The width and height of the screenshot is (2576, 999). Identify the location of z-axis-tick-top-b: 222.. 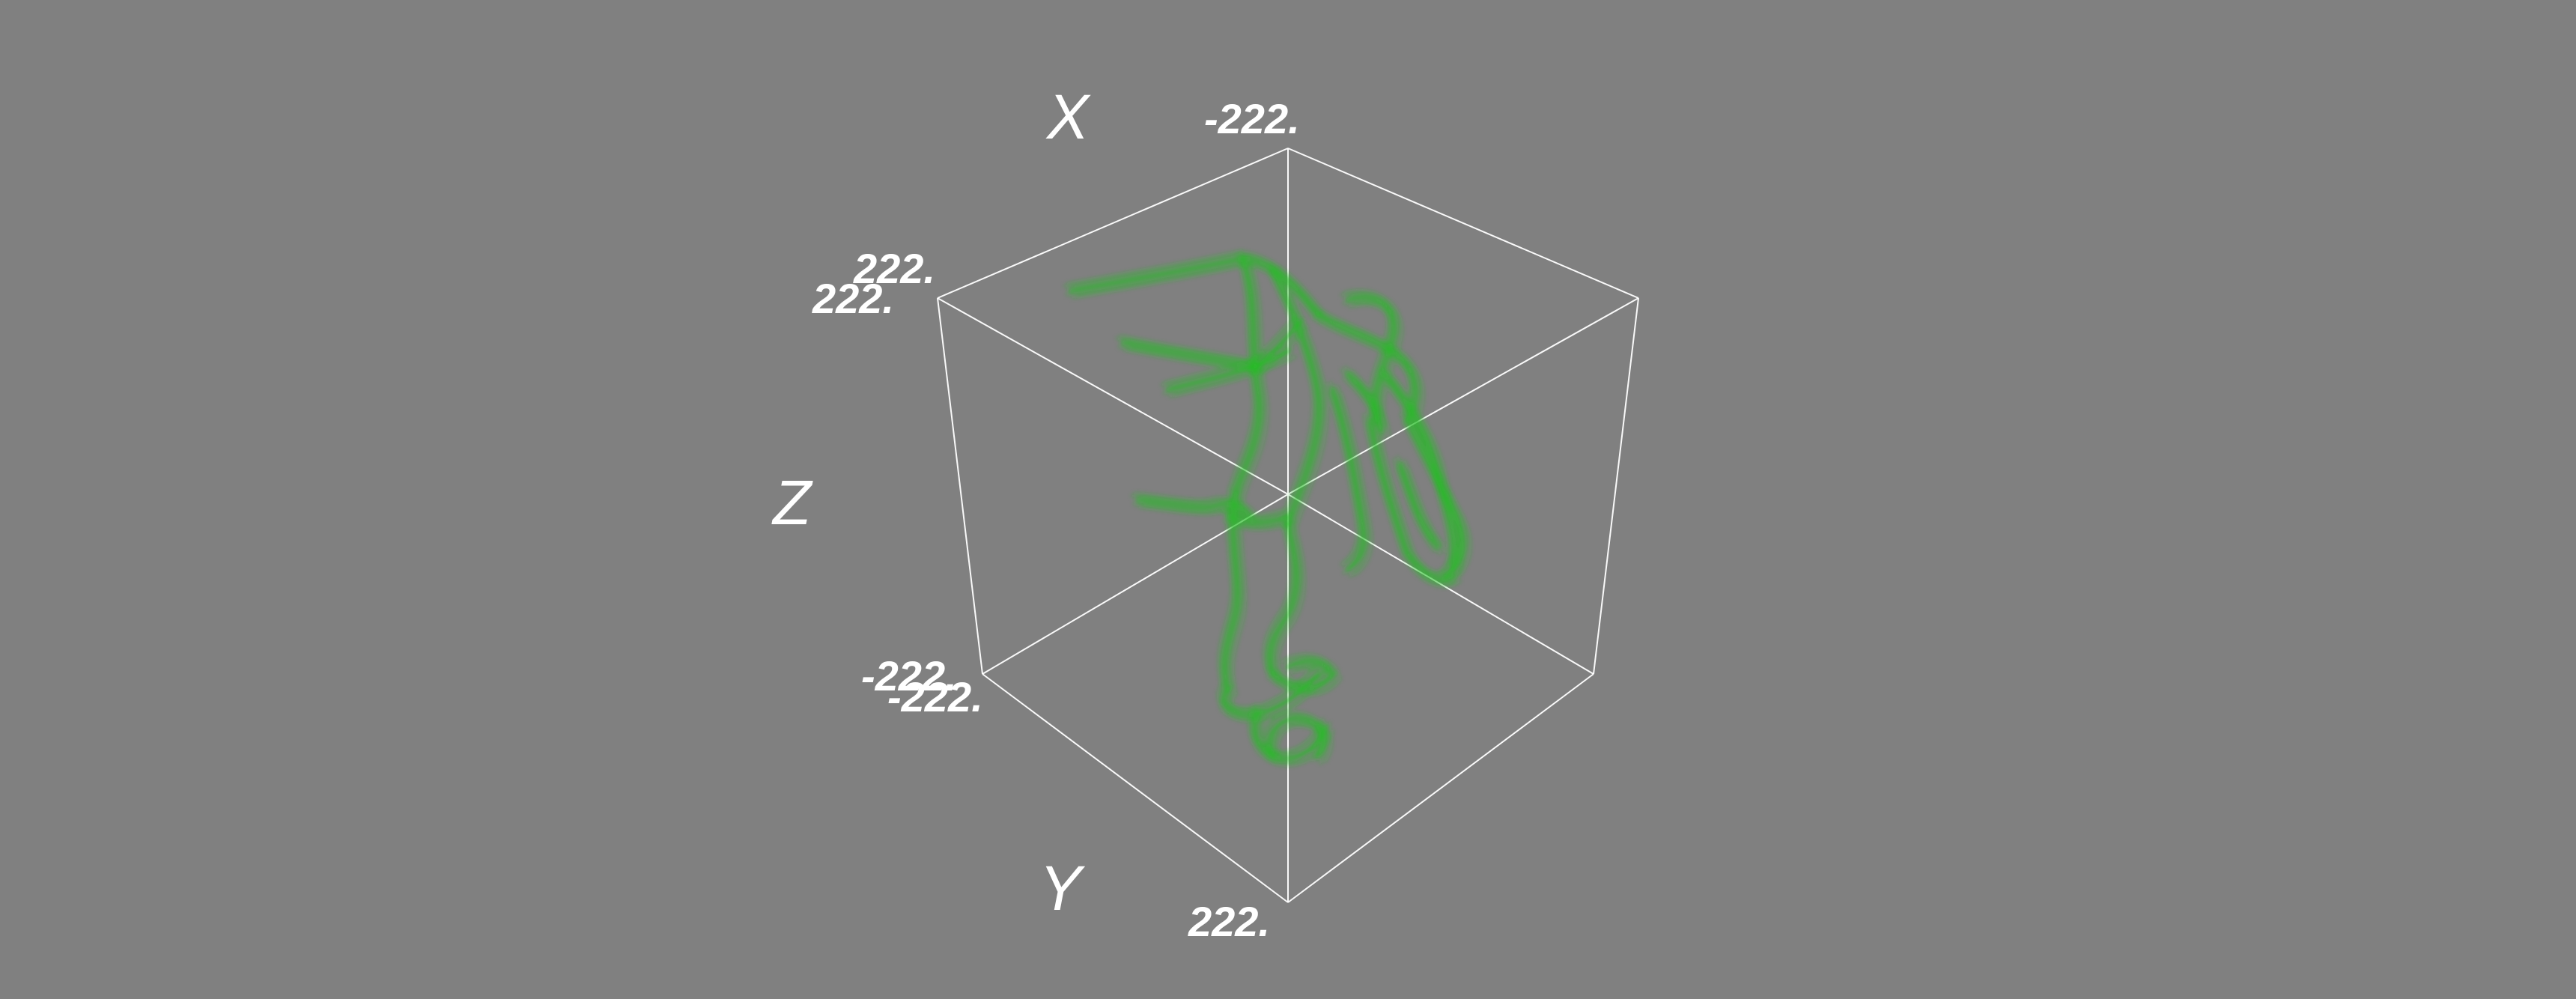
(853, 298).